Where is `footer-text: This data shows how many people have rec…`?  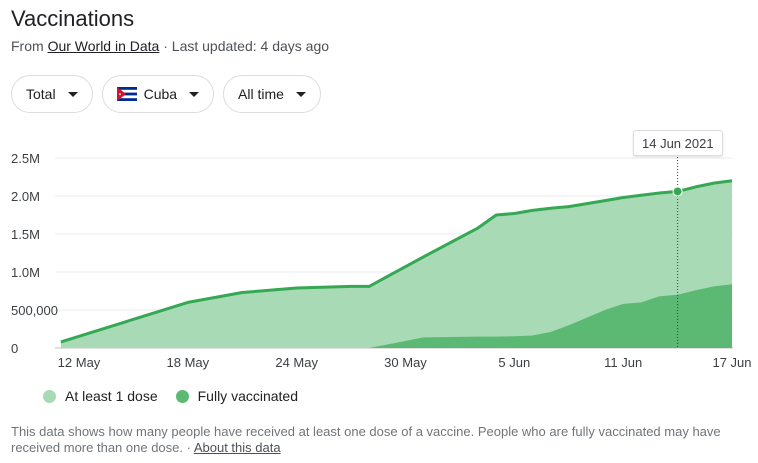 footer-text: This data shows how many people have rec… is located at coordinates (366, 439).